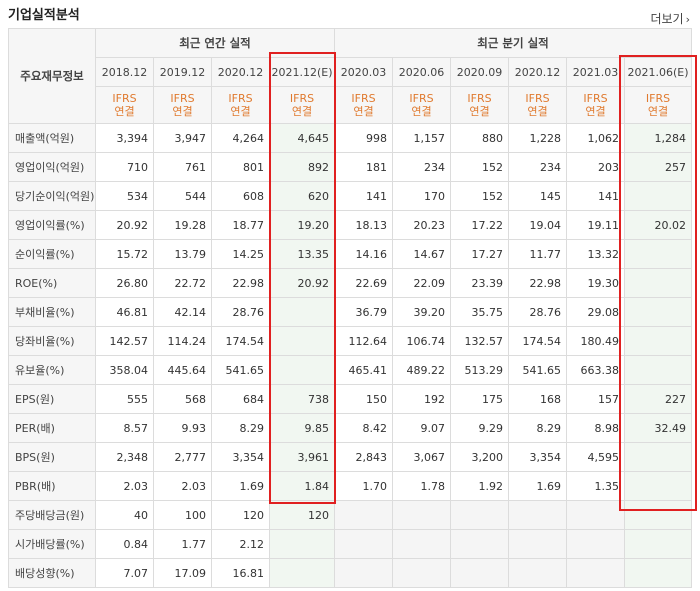 The image size is (700, 591). Describe the element at coordinates (302, 428) in the screenshot. I see `table-cell: 9.85` at that location.